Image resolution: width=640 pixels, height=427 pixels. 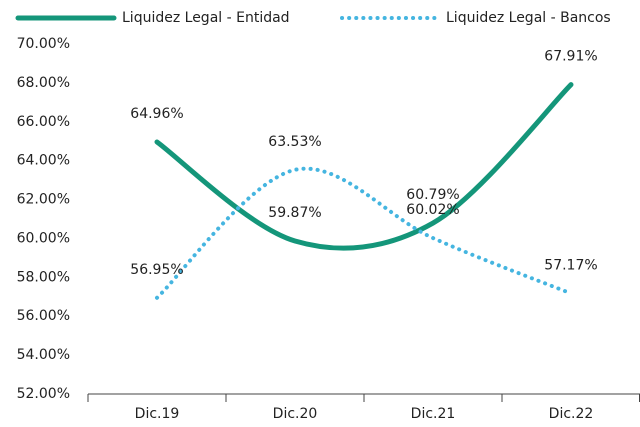 What do you see at coordinates (156, 270) in the screenshot?
I see `data-label: 56.95%` at bounding box center [156, 270].